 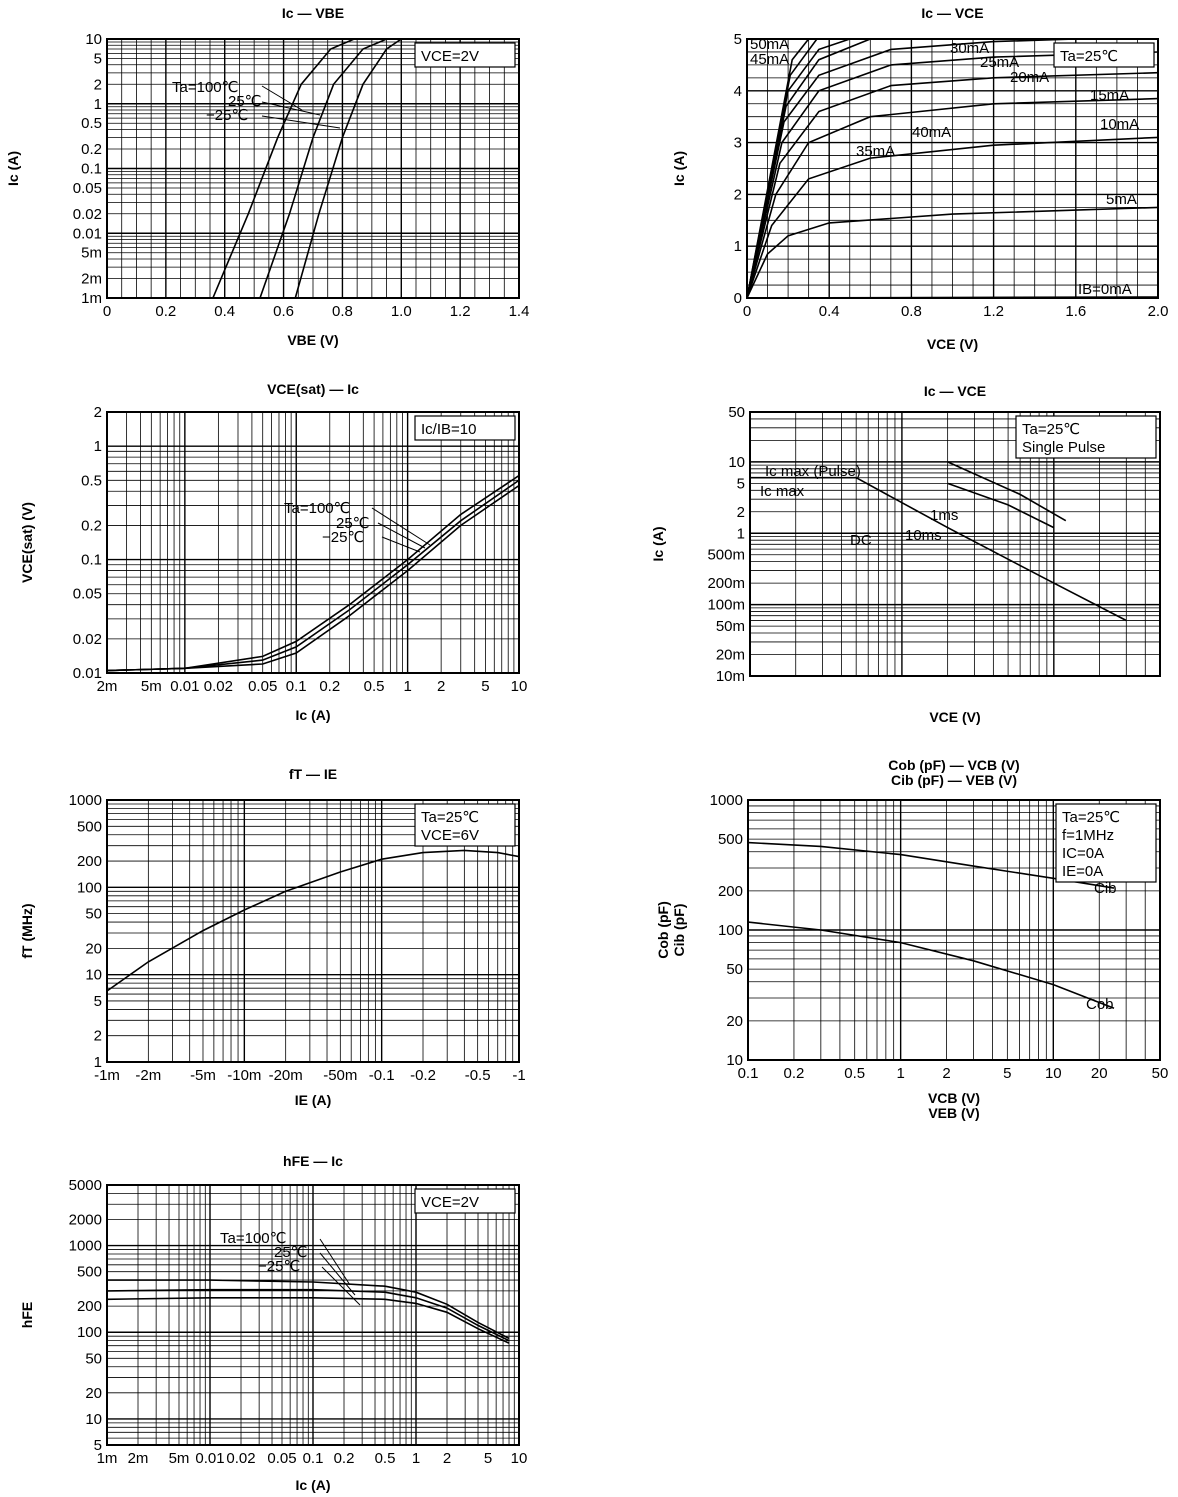 What do you see at coordinates (448, 429) in the screenshot?
I see `condition-text: Ic/IB=10` at bounding box center [448, 429].